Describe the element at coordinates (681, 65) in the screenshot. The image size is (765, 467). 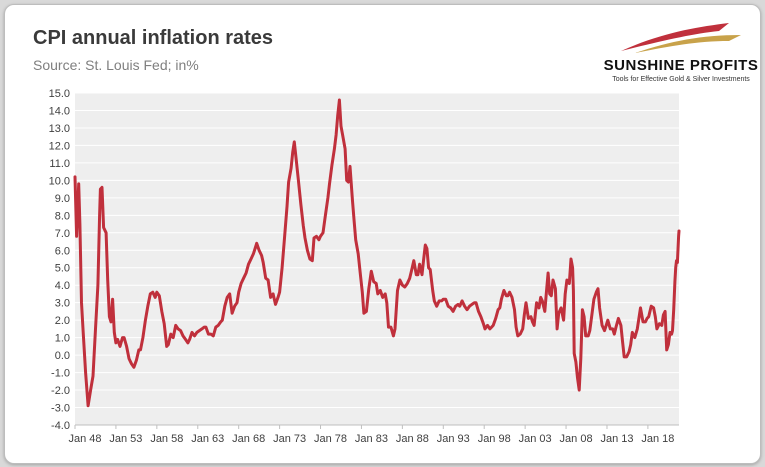
I see `logo-name: SUNSHINE PROFITS` at that location.